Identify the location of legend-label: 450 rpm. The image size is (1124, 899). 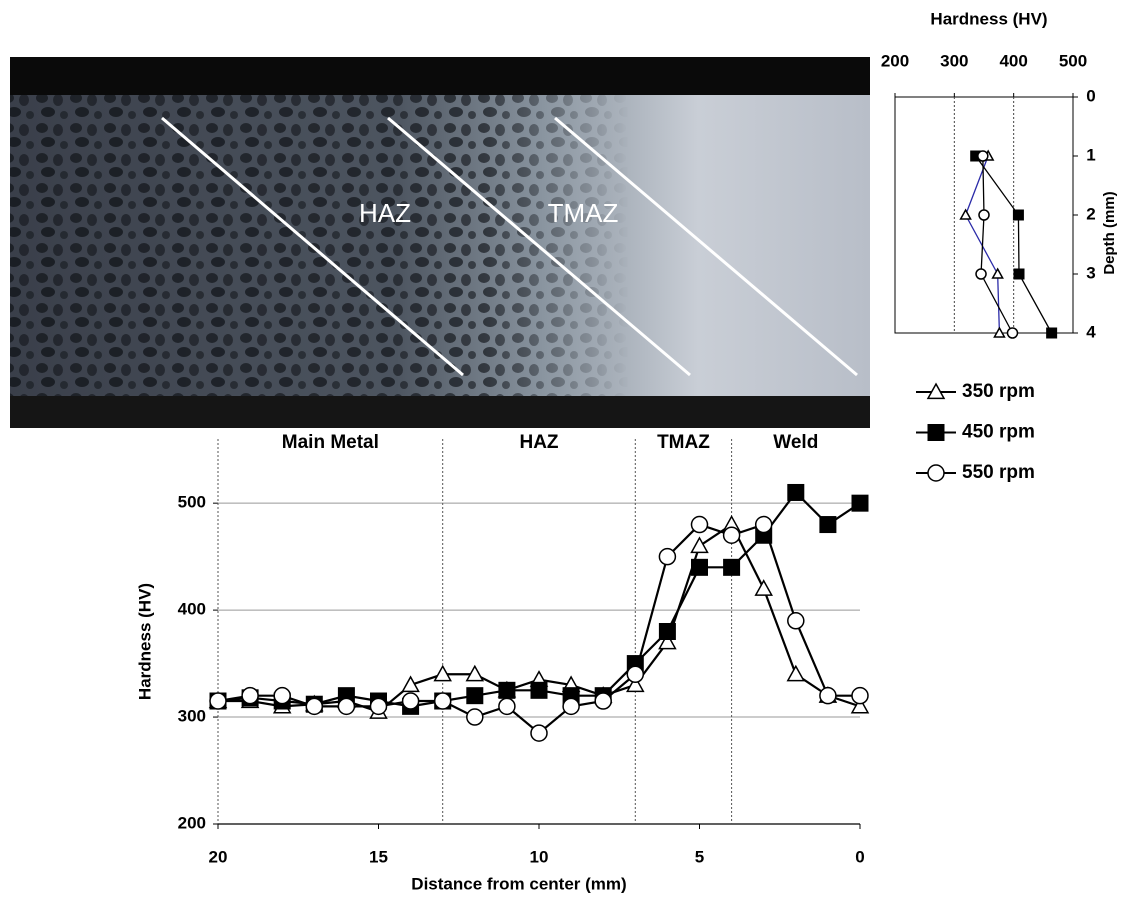
(998, 432).